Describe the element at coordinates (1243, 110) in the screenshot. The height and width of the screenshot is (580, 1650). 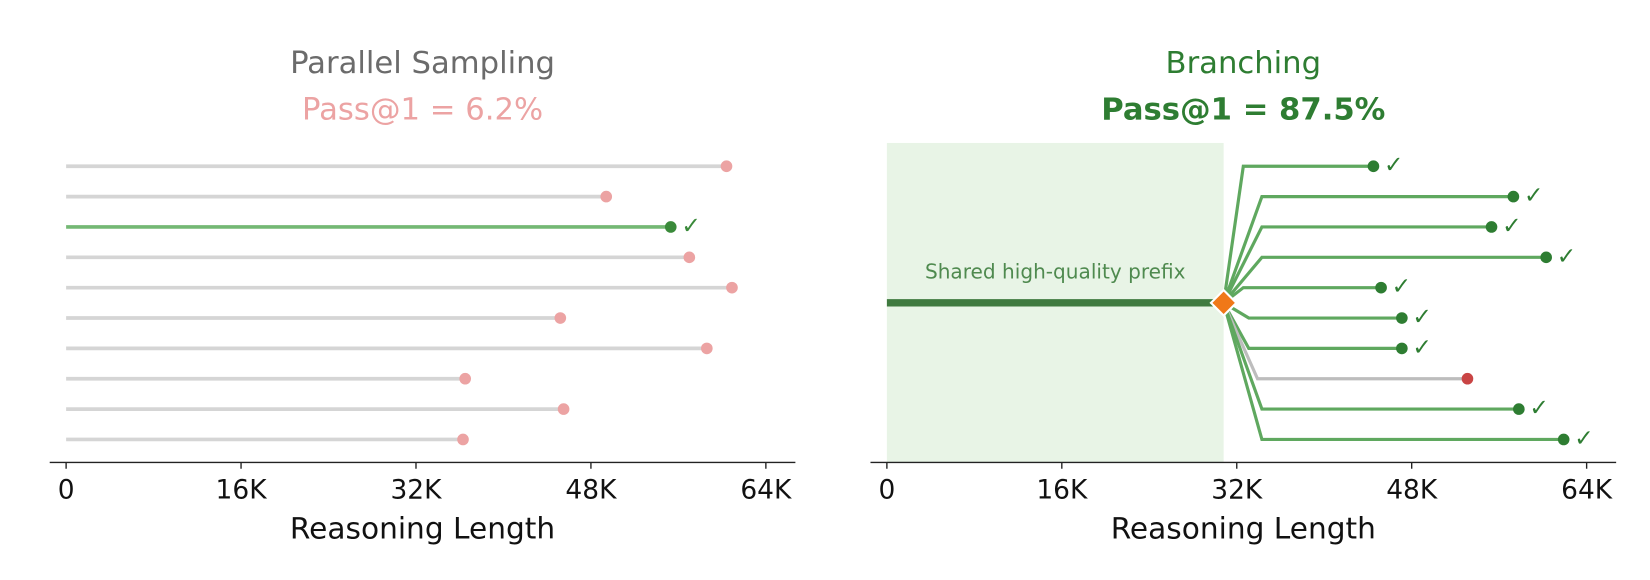
I see `panel-subtitle: Pass@1 = 87.5%` at that location.